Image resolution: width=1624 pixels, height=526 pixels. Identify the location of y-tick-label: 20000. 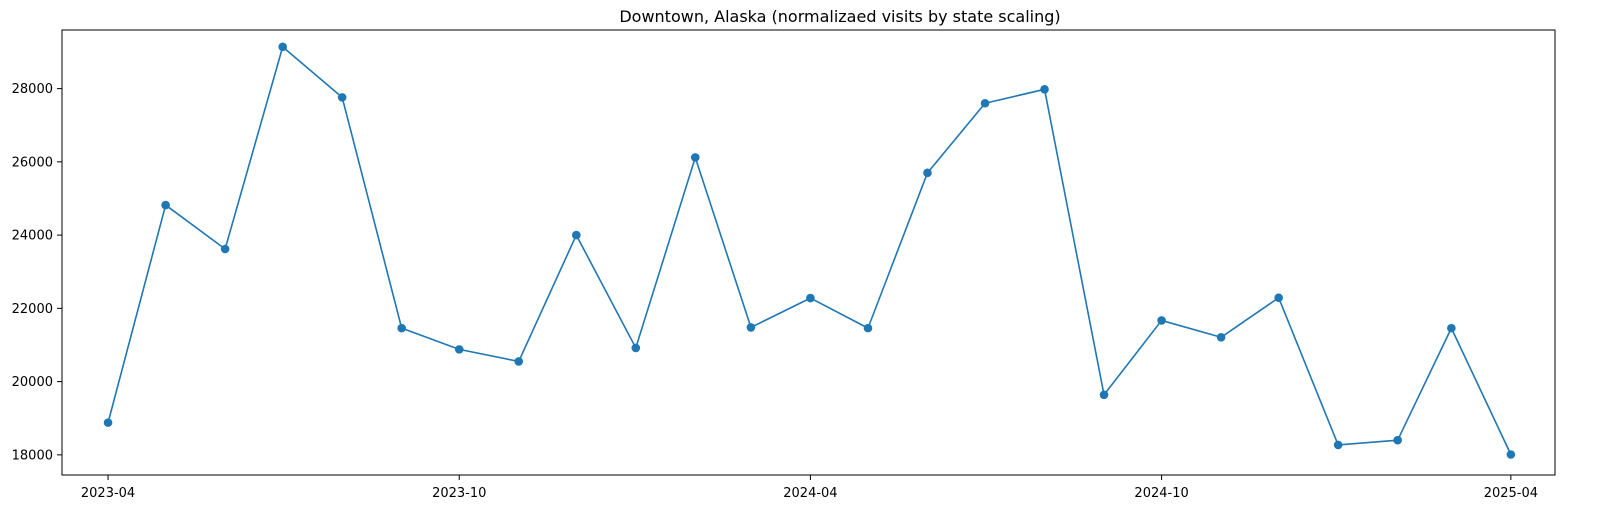
(32, 382).